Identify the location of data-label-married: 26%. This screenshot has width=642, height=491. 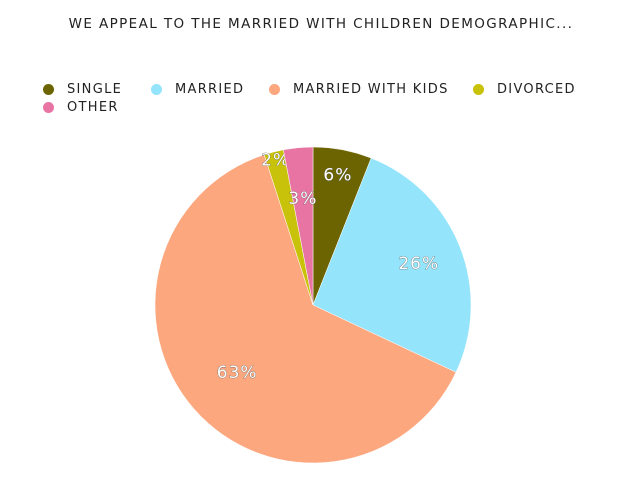
(418, 264).